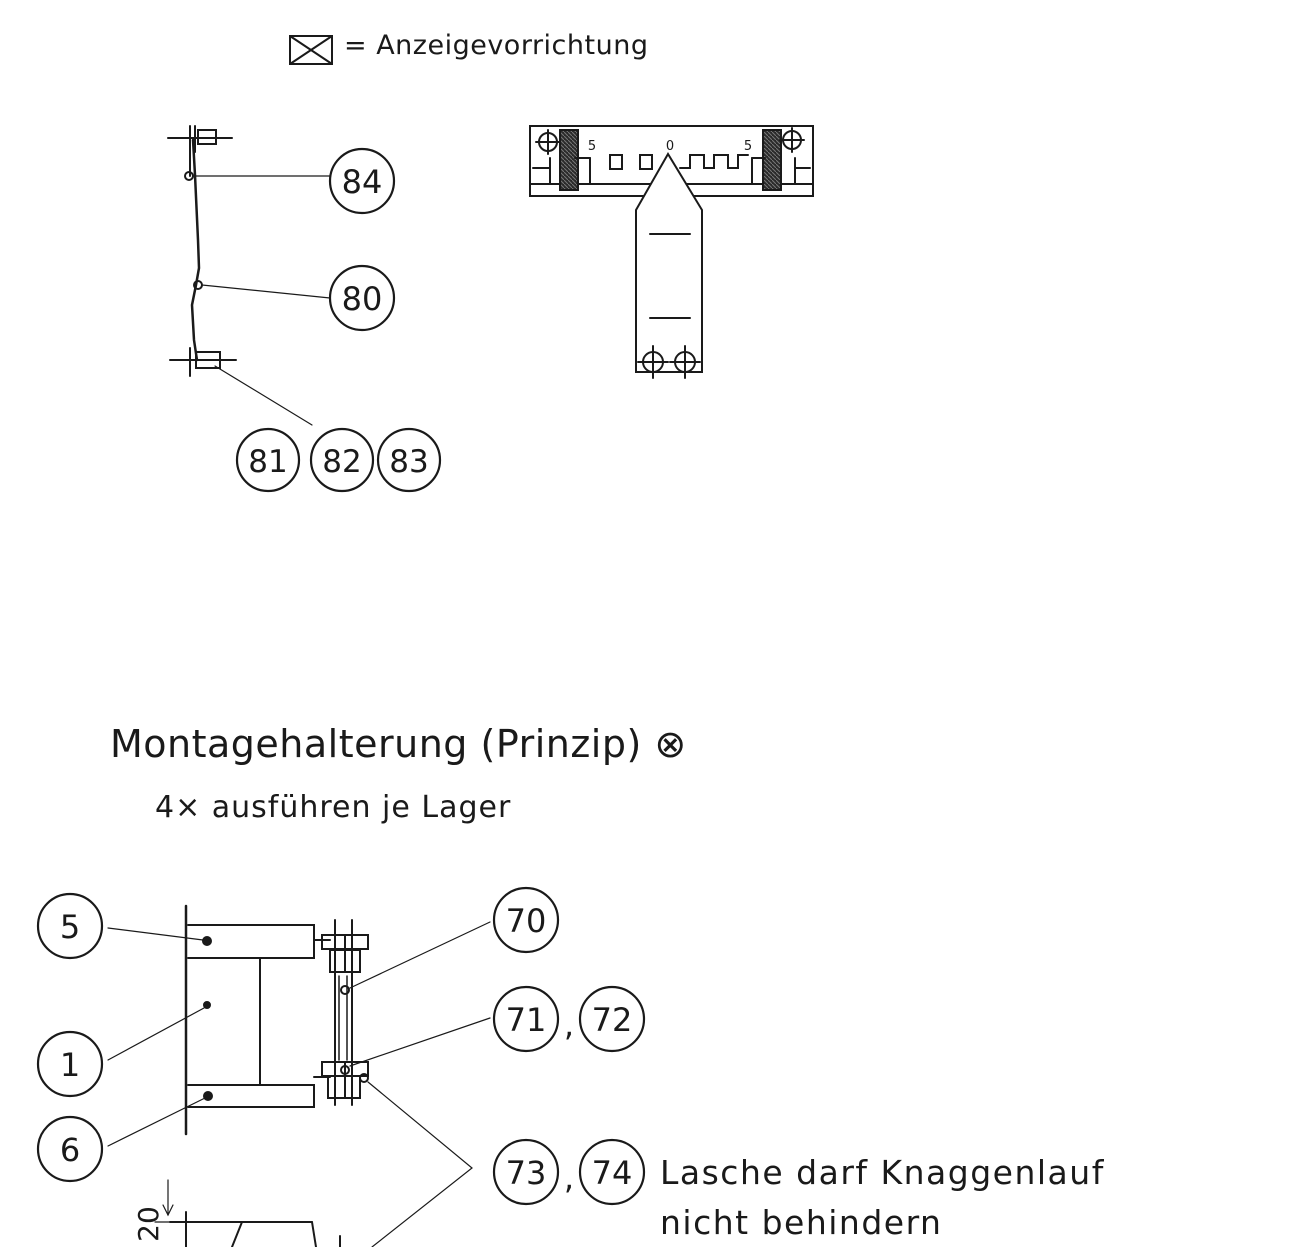  Describe the element at coordinates (748, 146) in the screenshot. I see `scale-right: 5` at that location.